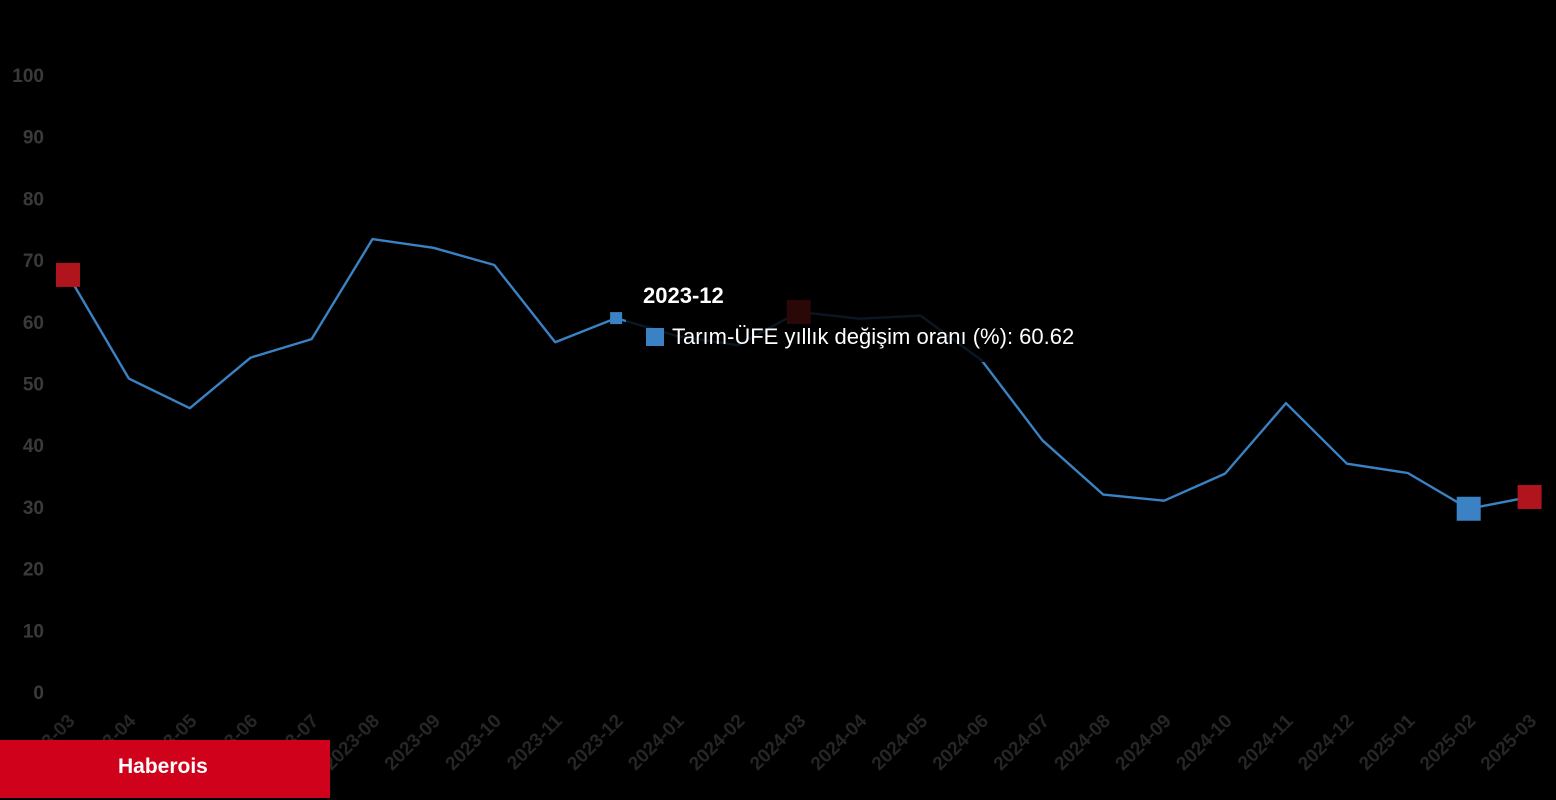 This screenshot has width=1556, height=800. I want to click on x-tick-label: 2024-03, so click(778, 743).